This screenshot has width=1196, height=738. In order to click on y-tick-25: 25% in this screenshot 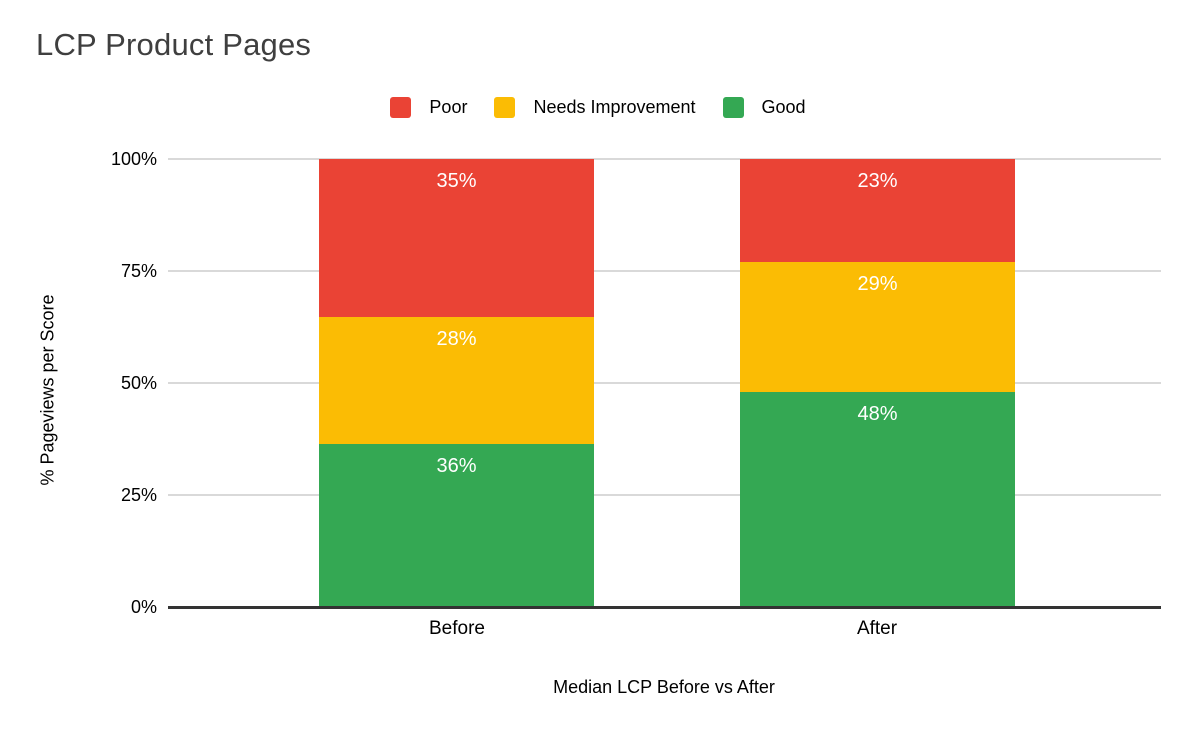, I will do `click(138, 495)`.